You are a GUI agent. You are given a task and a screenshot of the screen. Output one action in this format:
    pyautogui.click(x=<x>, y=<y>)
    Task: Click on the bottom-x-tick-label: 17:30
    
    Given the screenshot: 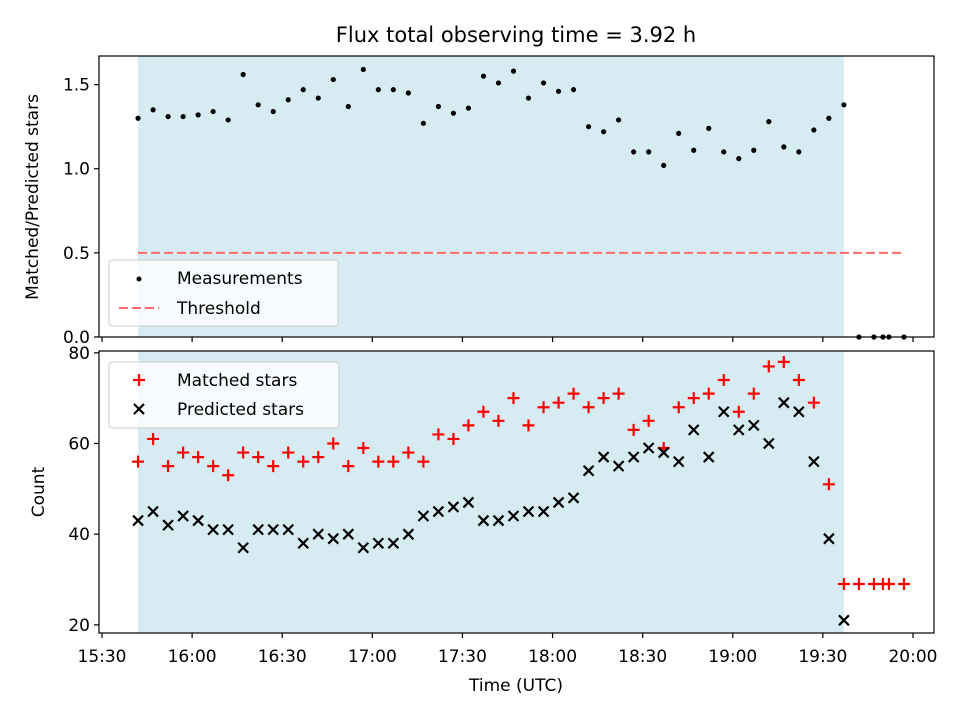 What is the action you would take?
    pyautogui.click(x=462, y=657)
    